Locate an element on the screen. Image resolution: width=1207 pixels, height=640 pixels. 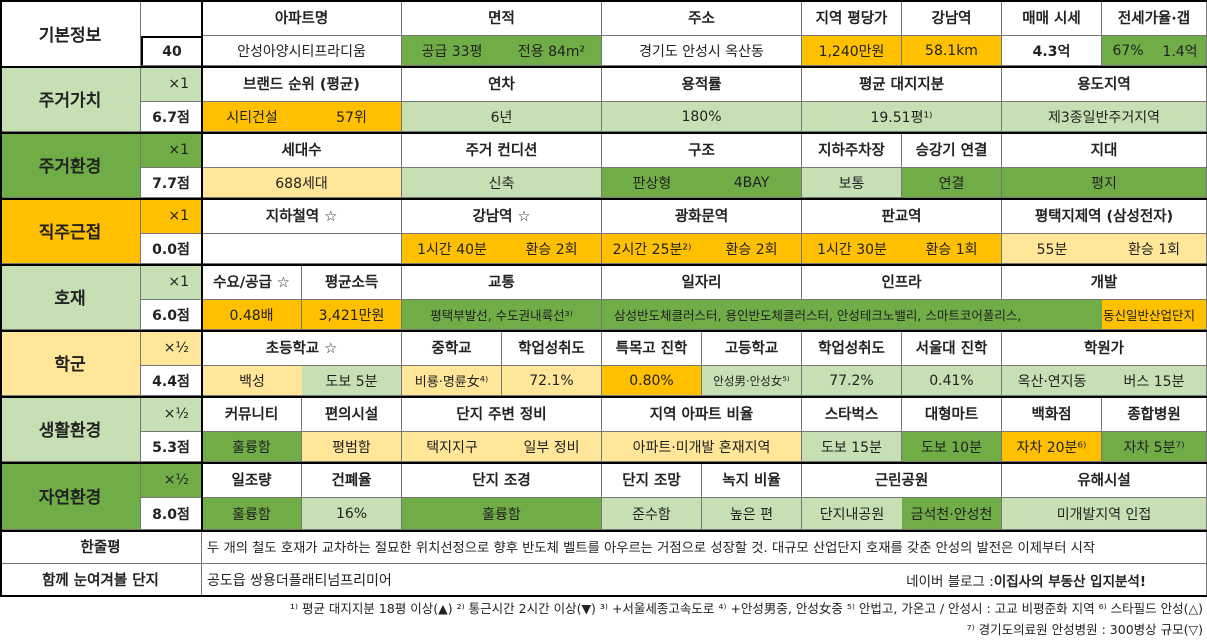
surroundings-type-value: 택지지구 is located at coordinates (452, 447).